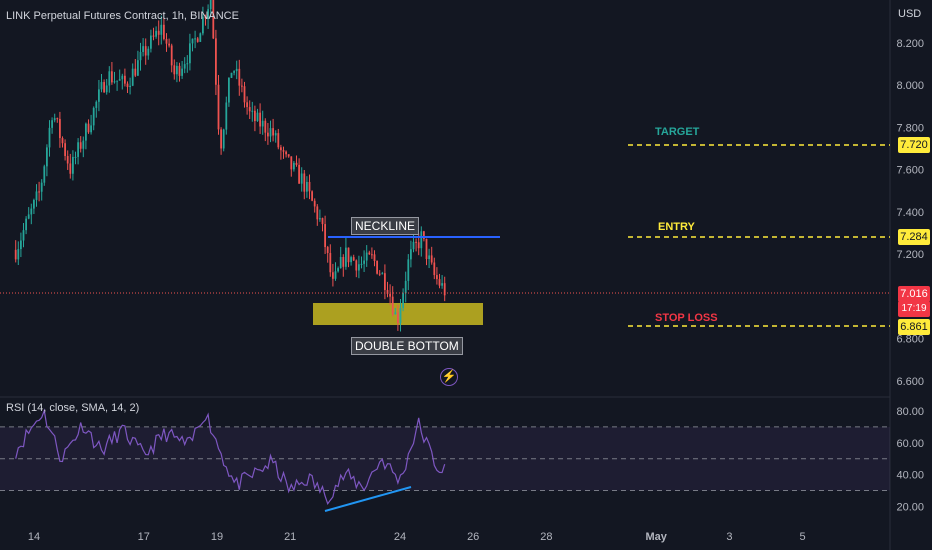 The image size is (932, 550). What do you see at coordinates (686, 318) in the screenshot?
I see `stop-loss-label: STOP LOSS` at bounding box center [686, 318].